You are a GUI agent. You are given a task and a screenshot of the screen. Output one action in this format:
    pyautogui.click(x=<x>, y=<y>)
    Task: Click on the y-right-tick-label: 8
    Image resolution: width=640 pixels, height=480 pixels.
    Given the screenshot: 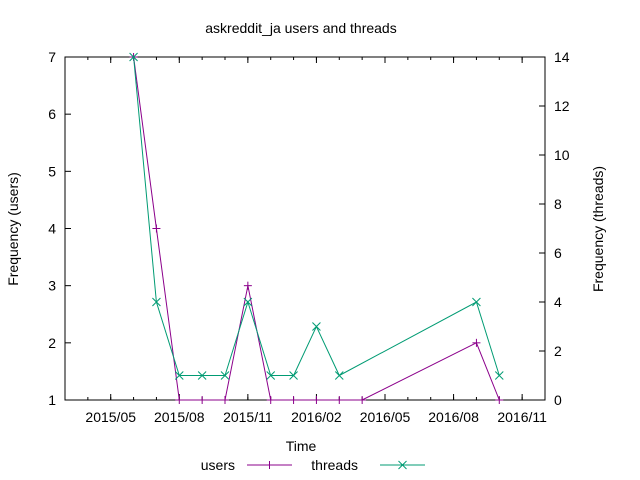 What is the action you would take?
    pyautogui.click(x=558, y=204)
    